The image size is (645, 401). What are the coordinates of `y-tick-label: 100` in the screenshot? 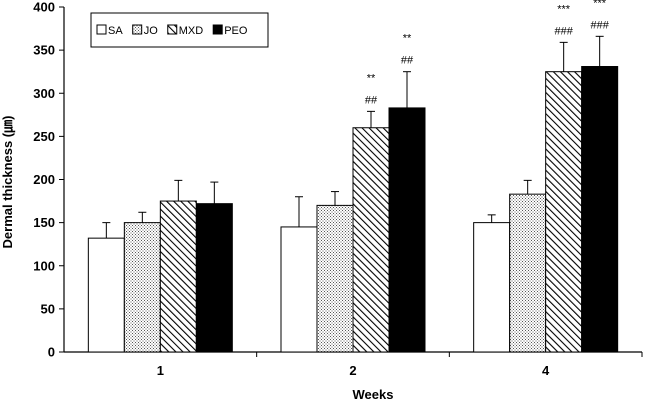 It's located at (44, 265).